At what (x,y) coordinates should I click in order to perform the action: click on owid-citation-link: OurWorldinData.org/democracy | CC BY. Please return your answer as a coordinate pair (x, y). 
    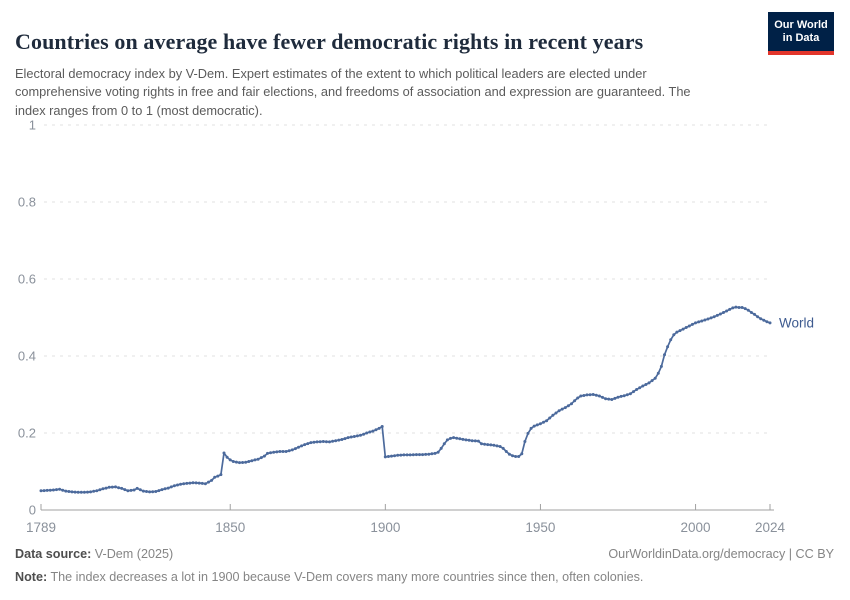
    Looking at the image, I should click on (721, 554).